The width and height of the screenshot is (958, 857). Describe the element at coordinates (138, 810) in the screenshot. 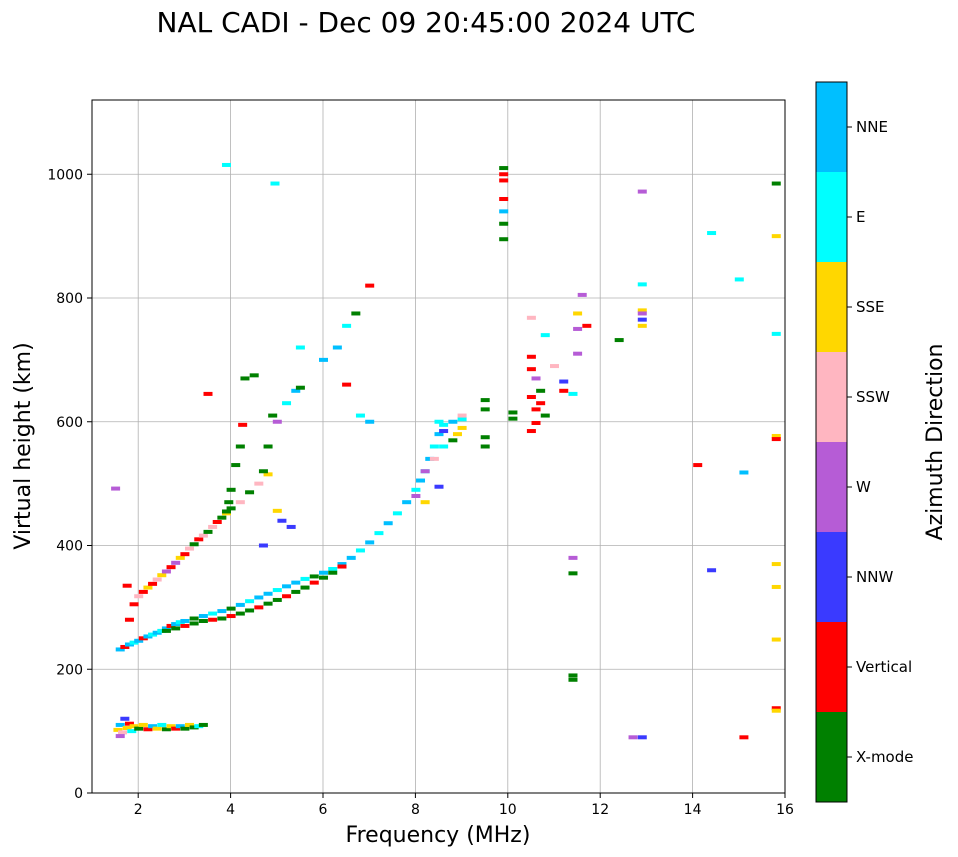

I see `x-tick-label: 2` at that location.